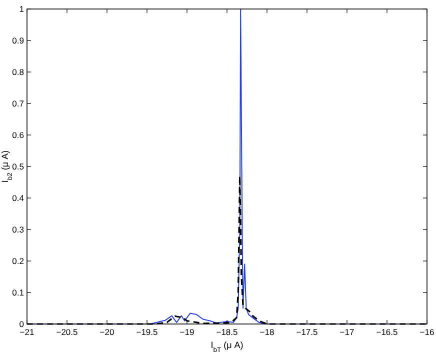 This screenshot has width=436, height=352. What do you see at coordinates (18, 135) in the screenshot?
I see `y-tick-label: 0.6` at bounding box center [18, 135].